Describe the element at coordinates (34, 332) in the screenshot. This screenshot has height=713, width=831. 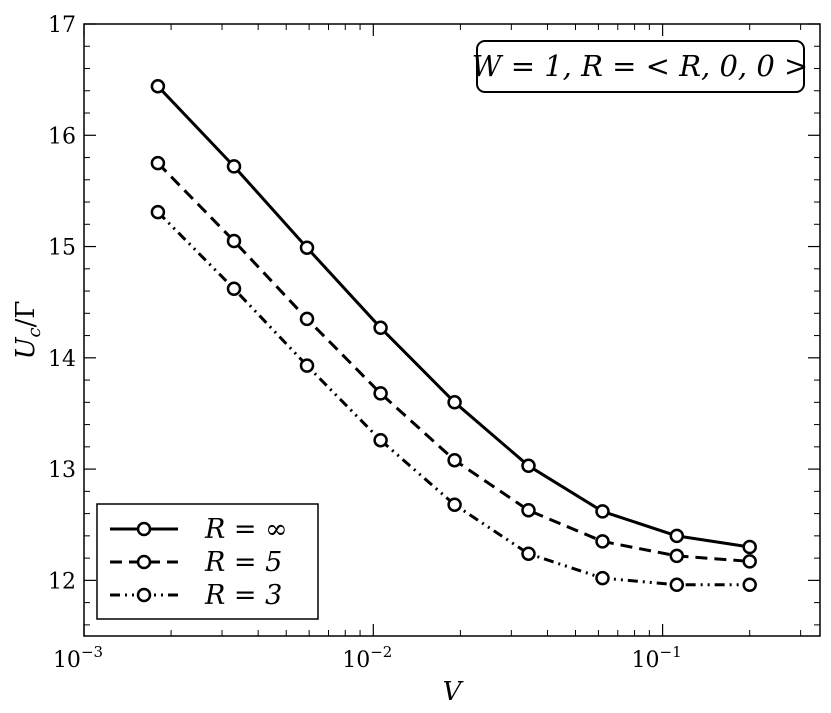
I see `y-axis-label-sub: c` at that location.